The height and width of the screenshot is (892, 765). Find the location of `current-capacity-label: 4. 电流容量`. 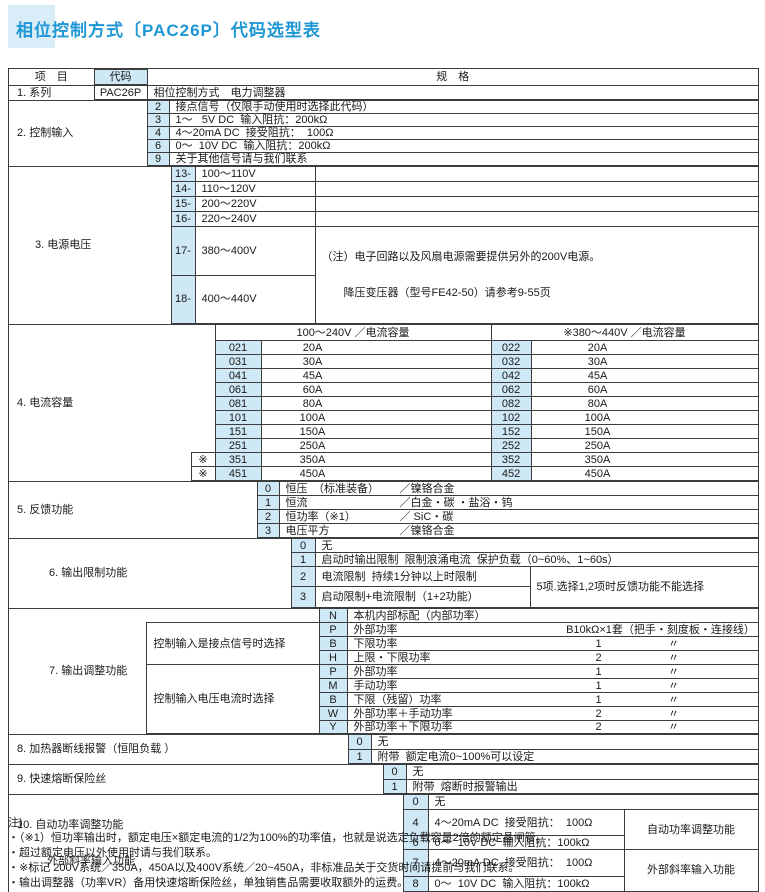

current-capacity-label: 4. 电流容量 is located at coordinates (45, 402).